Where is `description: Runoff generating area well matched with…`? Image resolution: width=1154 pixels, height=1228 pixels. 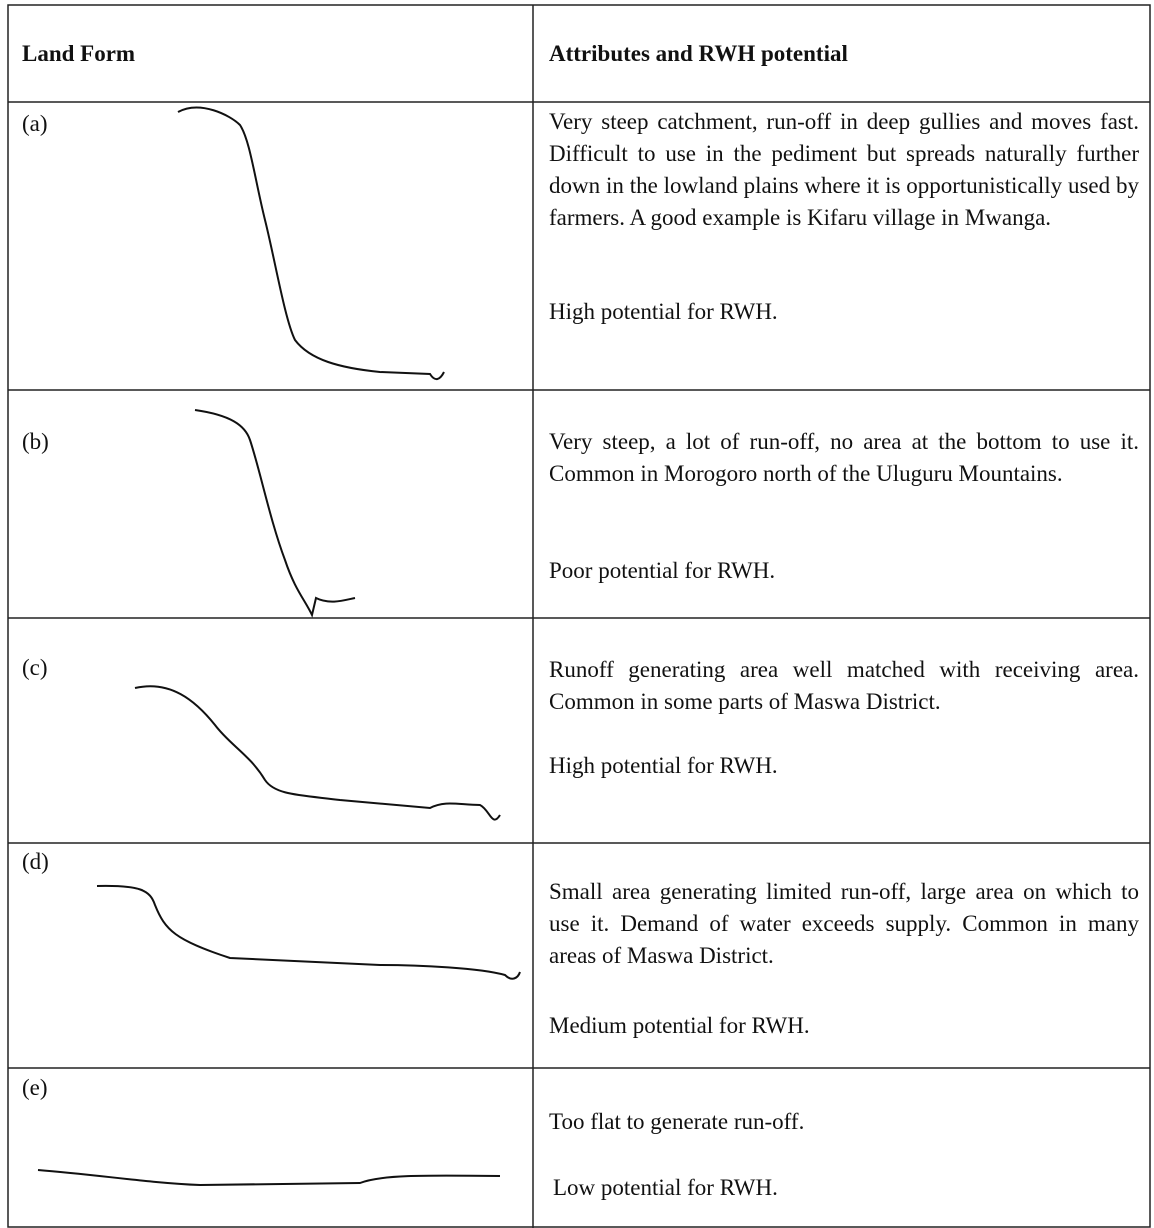 description: Runoff generating area well matched with… is located at coordinates (844, 685).